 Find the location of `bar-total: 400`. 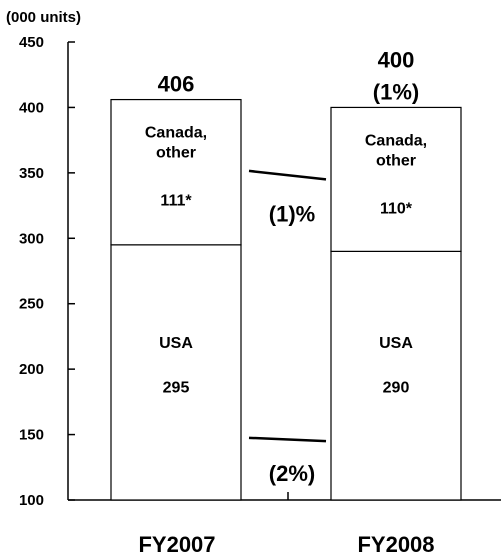

bar-total: 400 is located at coordinates (396, 59).